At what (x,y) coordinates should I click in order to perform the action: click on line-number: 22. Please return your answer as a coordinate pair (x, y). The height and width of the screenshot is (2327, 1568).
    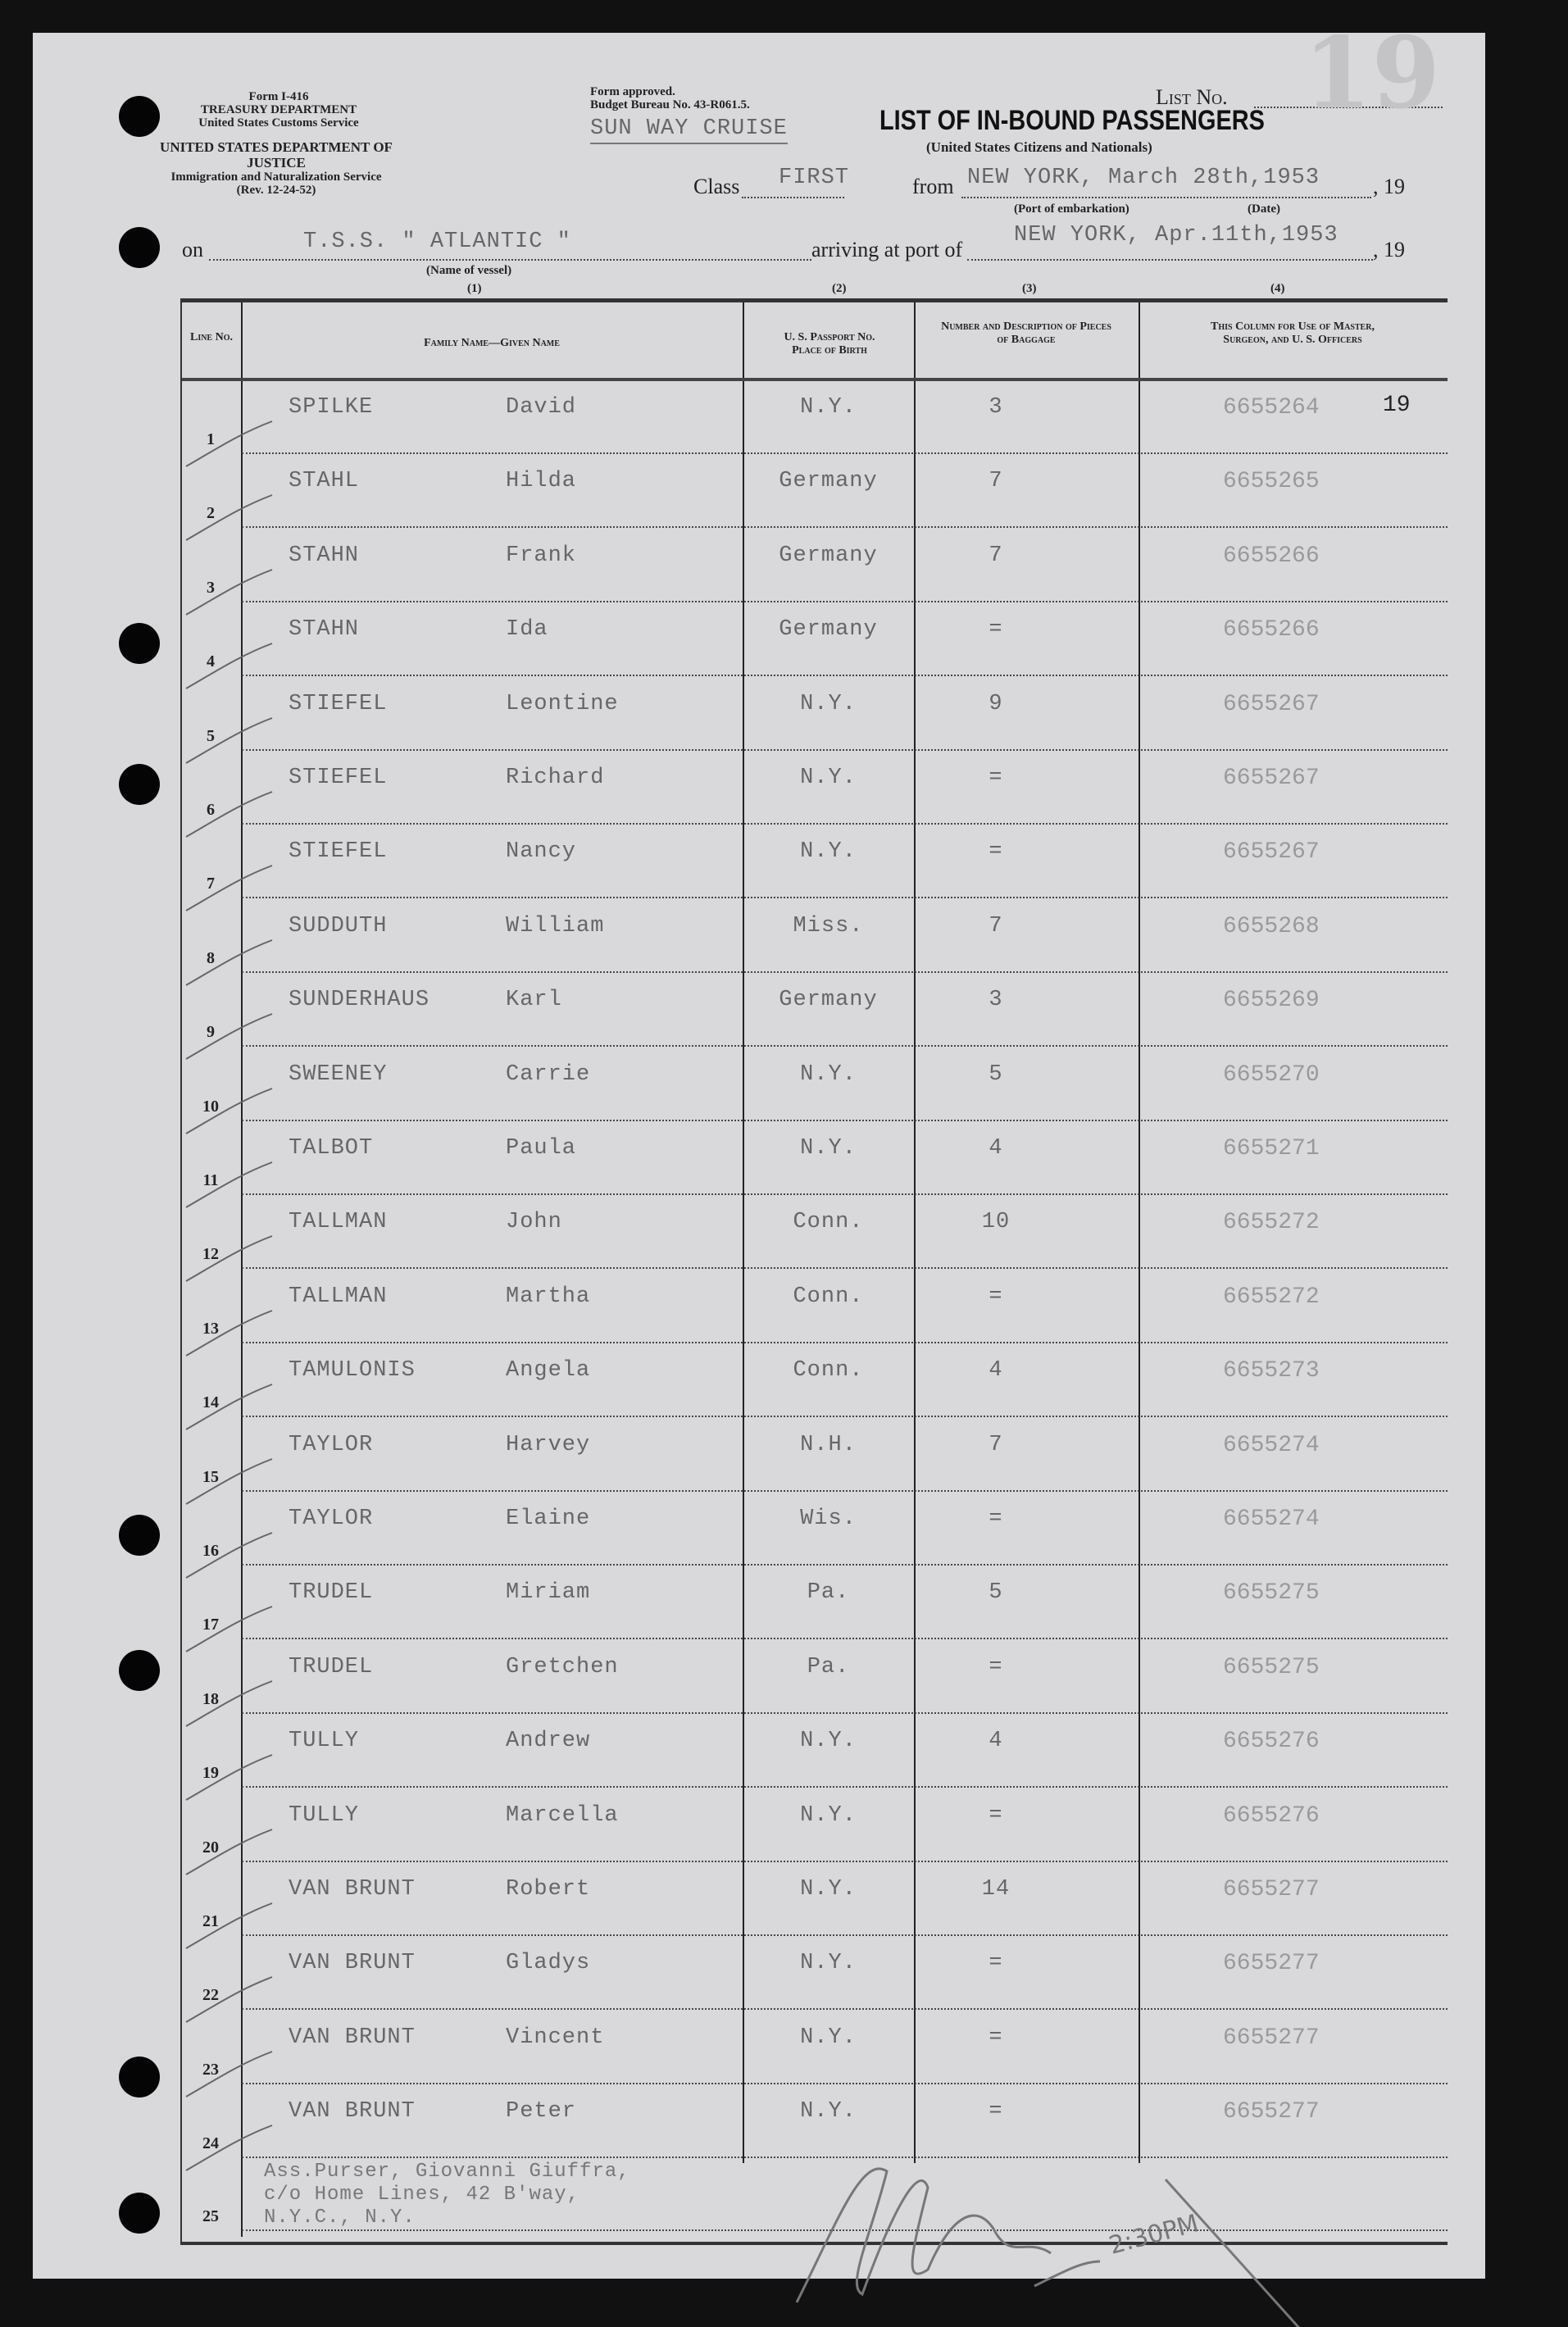
    Looking at the image, I should click on (210, 1995).